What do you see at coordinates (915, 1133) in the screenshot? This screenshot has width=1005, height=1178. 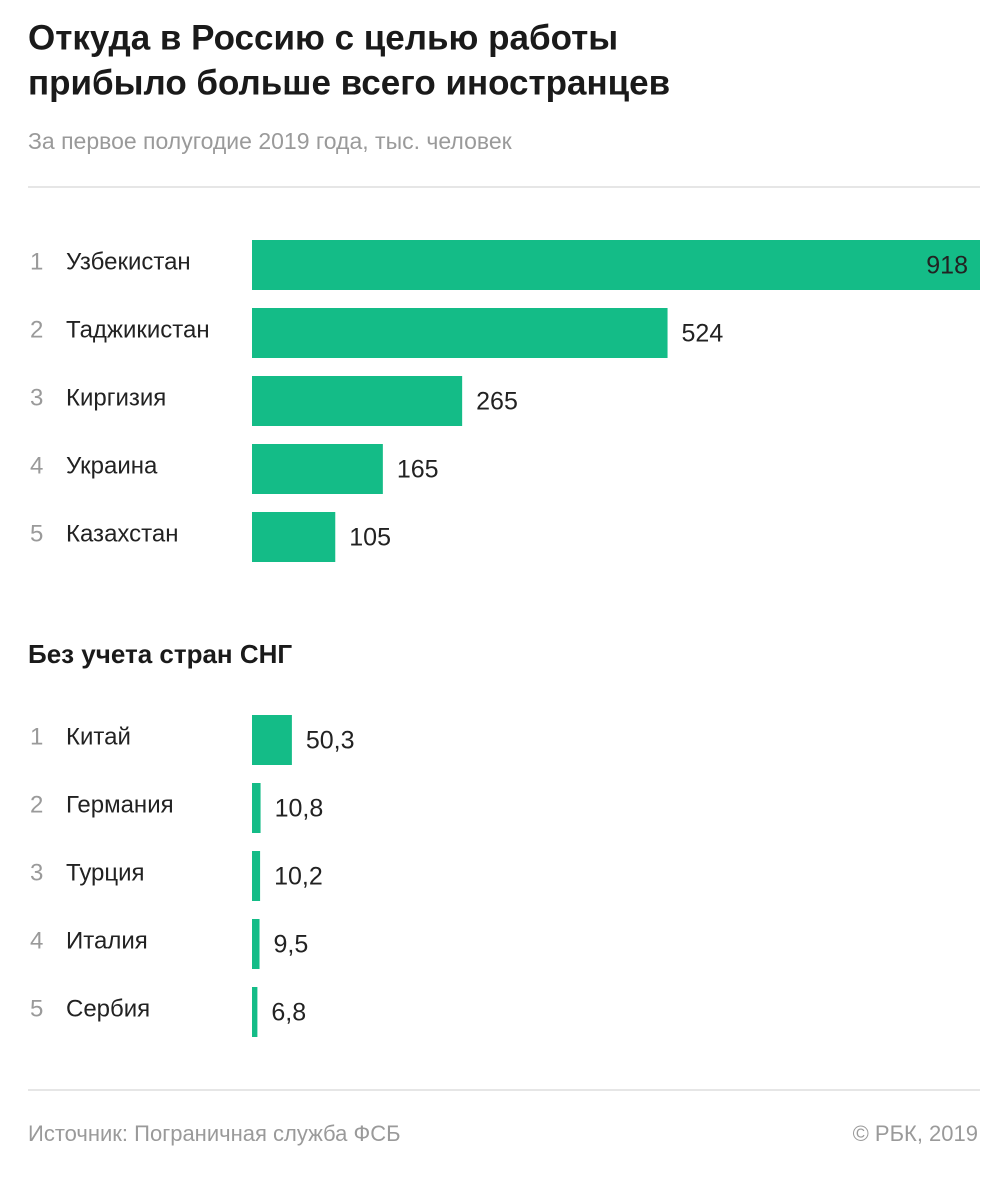 I see `copyright: © РБК, 2019` at bounding box center [915, 1133].